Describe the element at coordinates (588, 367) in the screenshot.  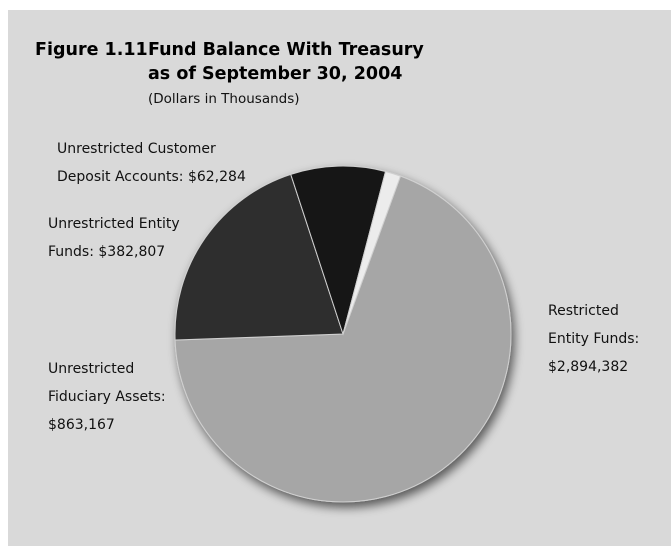
I see `label-line: $2,894,382` at that location.